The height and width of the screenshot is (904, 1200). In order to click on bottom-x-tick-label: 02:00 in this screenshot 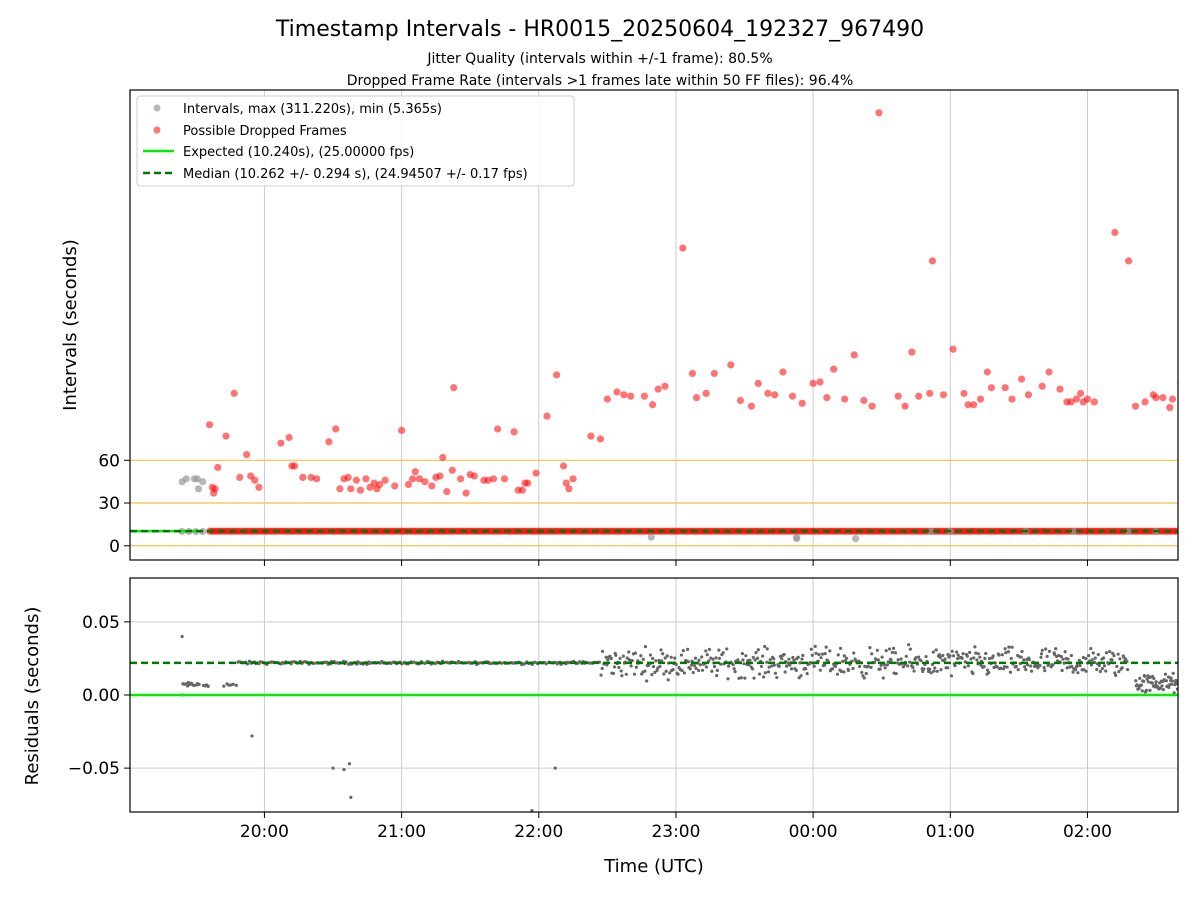, I will do `click(1087, 832)`.